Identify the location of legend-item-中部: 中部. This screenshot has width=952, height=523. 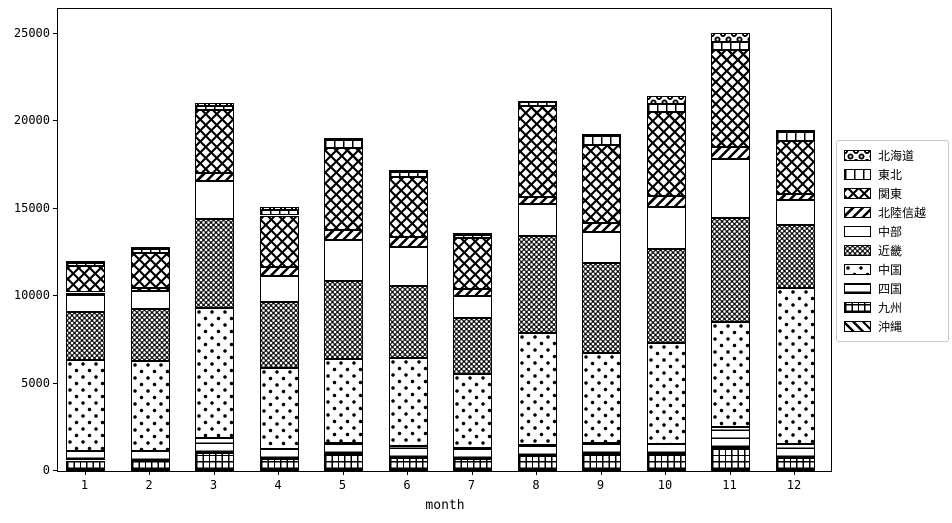
(892, 231).